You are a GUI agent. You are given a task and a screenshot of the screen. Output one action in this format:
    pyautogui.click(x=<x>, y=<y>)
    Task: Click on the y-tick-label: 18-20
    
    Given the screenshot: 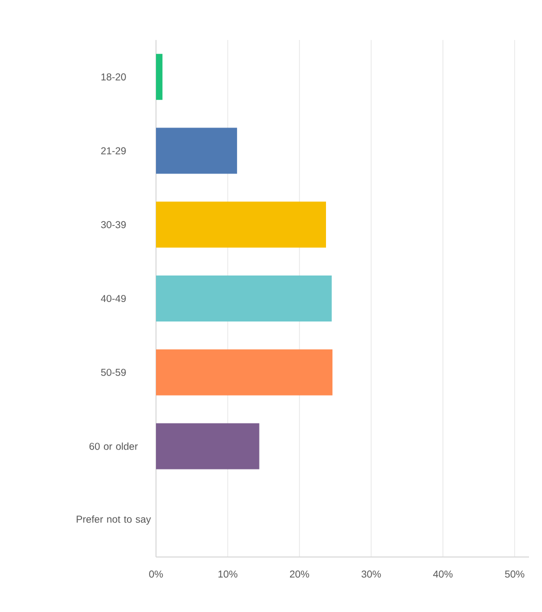 What is the action you would take?
    pyautogui.click(x=113, y=76)
    